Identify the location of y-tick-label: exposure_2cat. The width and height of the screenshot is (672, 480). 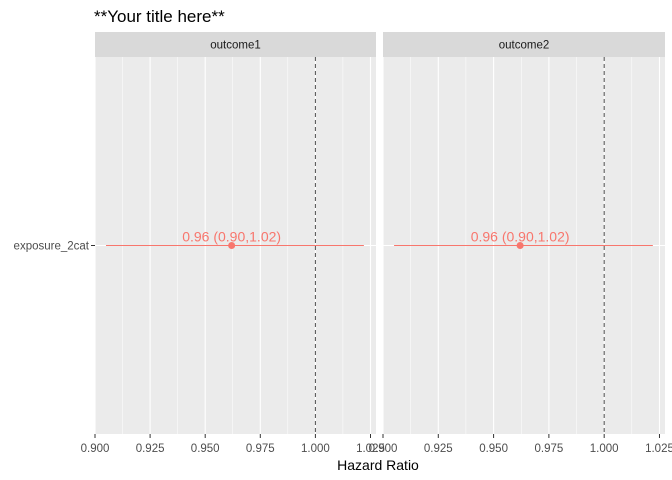
(52, 247).